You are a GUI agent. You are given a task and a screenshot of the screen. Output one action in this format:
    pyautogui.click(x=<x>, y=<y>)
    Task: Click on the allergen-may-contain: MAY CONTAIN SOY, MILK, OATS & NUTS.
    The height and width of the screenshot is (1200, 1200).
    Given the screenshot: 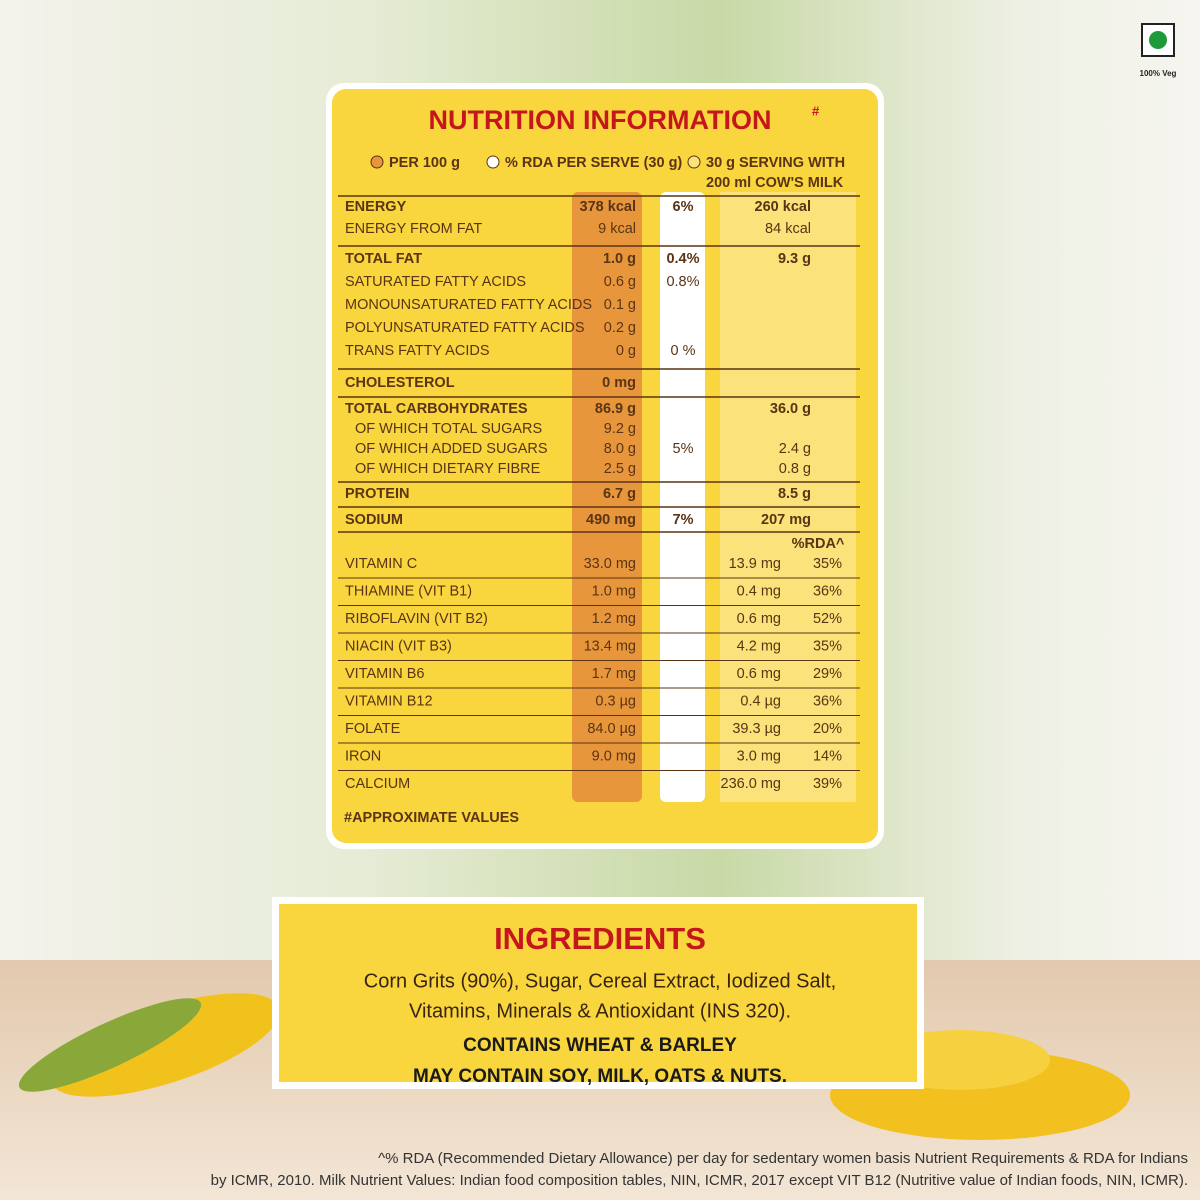 What is the action you would take?
    pyautogui.click(x=600, y=1076)
    